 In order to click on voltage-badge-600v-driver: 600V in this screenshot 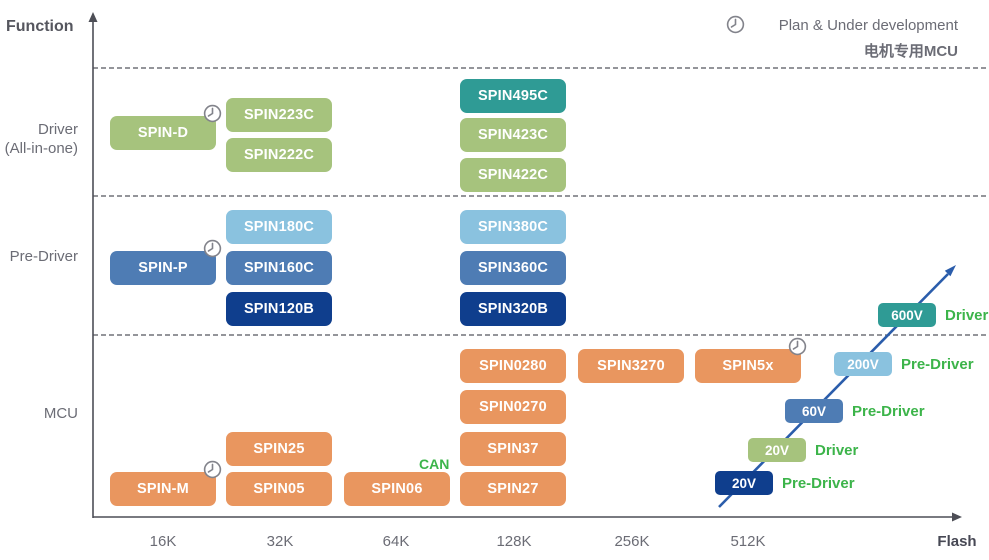, I will do `click(907, 315)`.